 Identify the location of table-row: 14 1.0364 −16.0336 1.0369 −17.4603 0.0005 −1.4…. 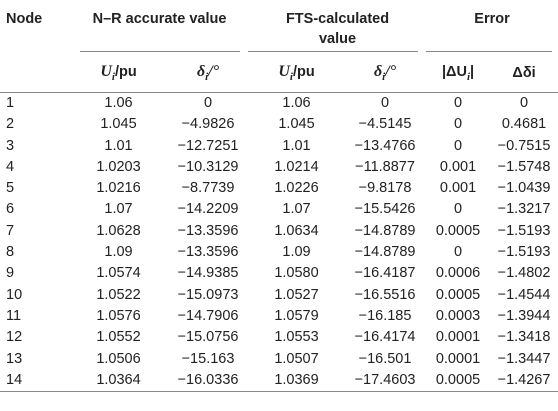
(279, 381).